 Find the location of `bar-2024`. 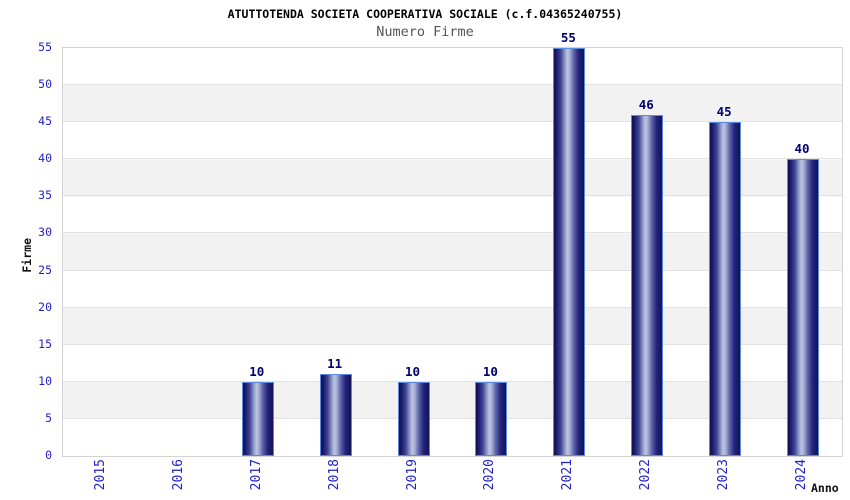

bar-2024 is located at coordinates (803, 307).